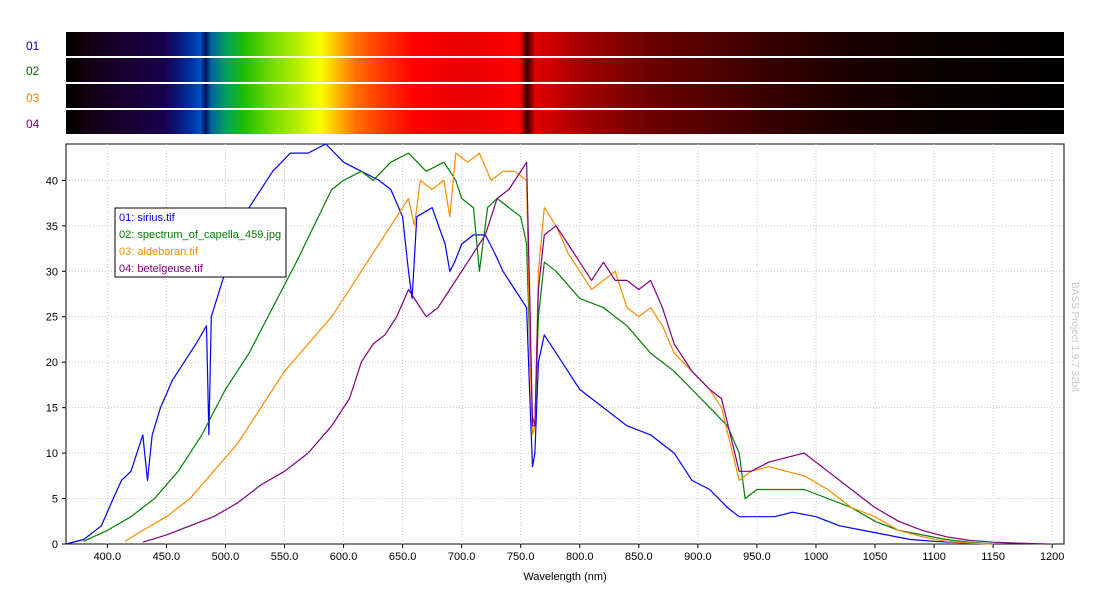 This screenshot has height=609, width=1100. Describe the element at coordinates (167, 557) in the screenshot. I see `x-tick-label: 450.0` at that location.